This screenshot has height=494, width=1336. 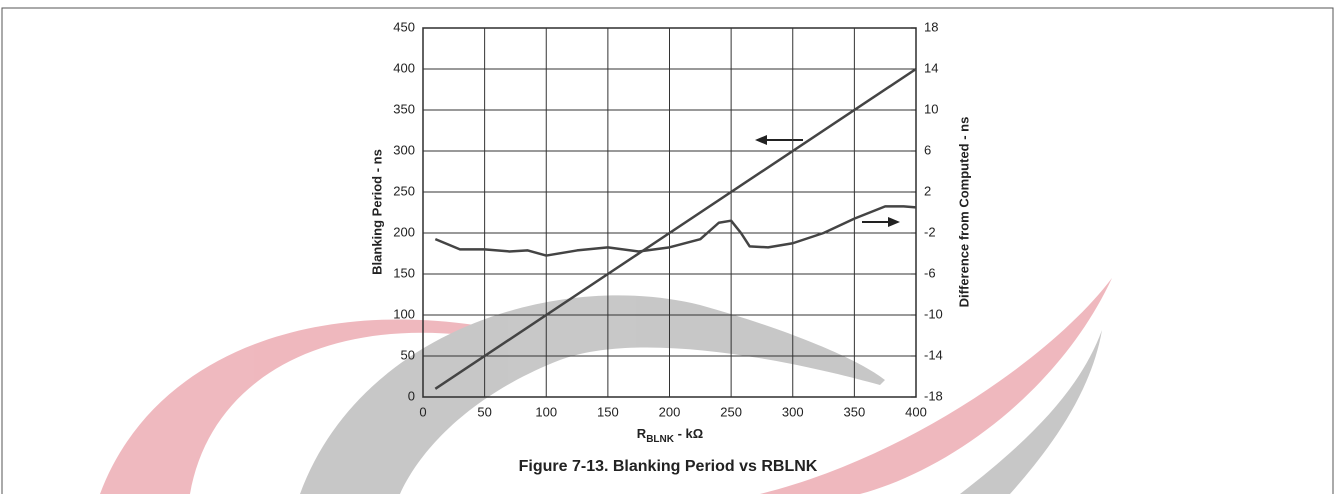 I want to click on x-tick-label: 50, so click(x=484, y=411).